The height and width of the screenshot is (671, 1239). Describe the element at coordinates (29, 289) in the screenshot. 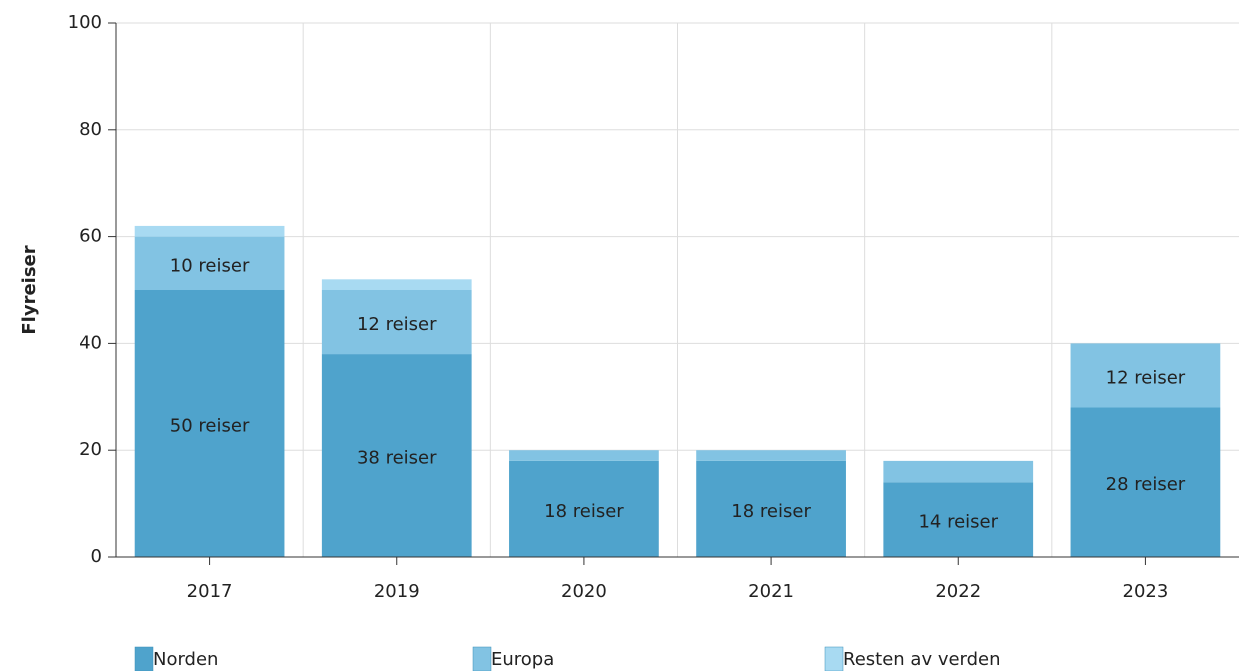

I see `y-axis-label: Flyreiser` at that location.